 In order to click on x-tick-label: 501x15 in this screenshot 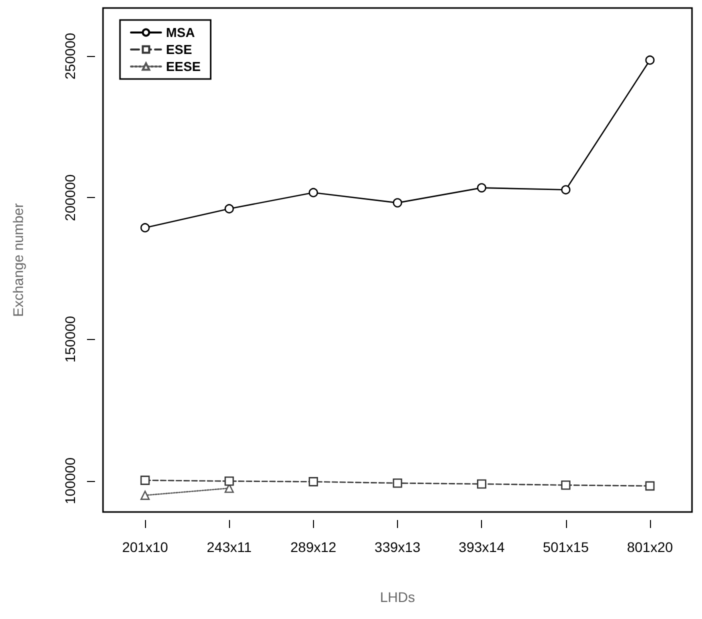, I will do `click(565, 547)`.